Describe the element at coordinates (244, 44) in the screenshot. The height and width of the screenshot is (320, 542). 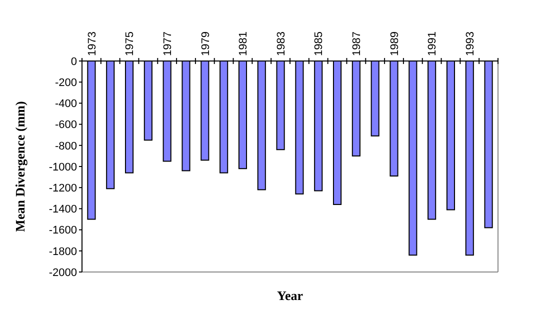
I see `x-tick-label: 1981` at that location.